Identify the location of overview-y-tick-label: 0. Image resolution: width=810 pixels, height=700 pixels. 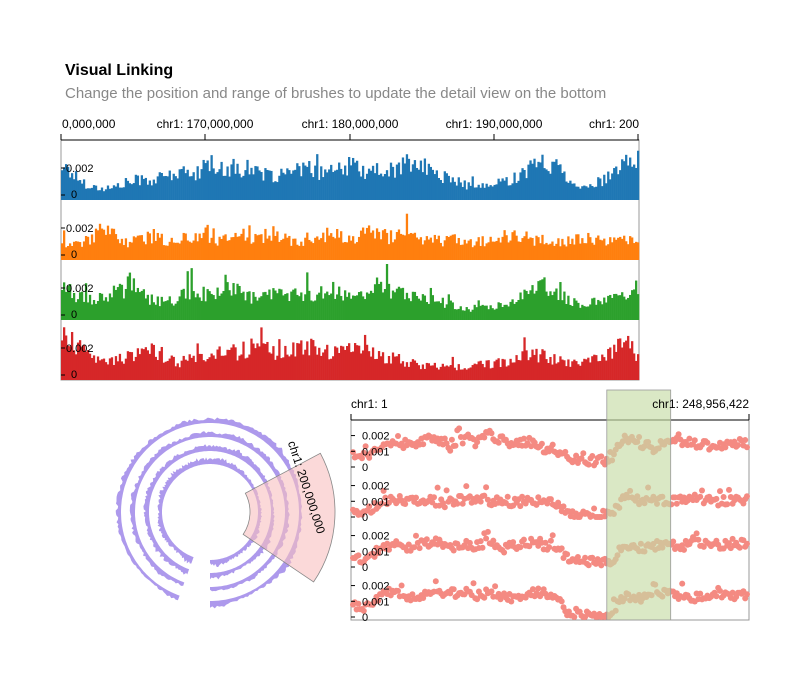
(74, 375).